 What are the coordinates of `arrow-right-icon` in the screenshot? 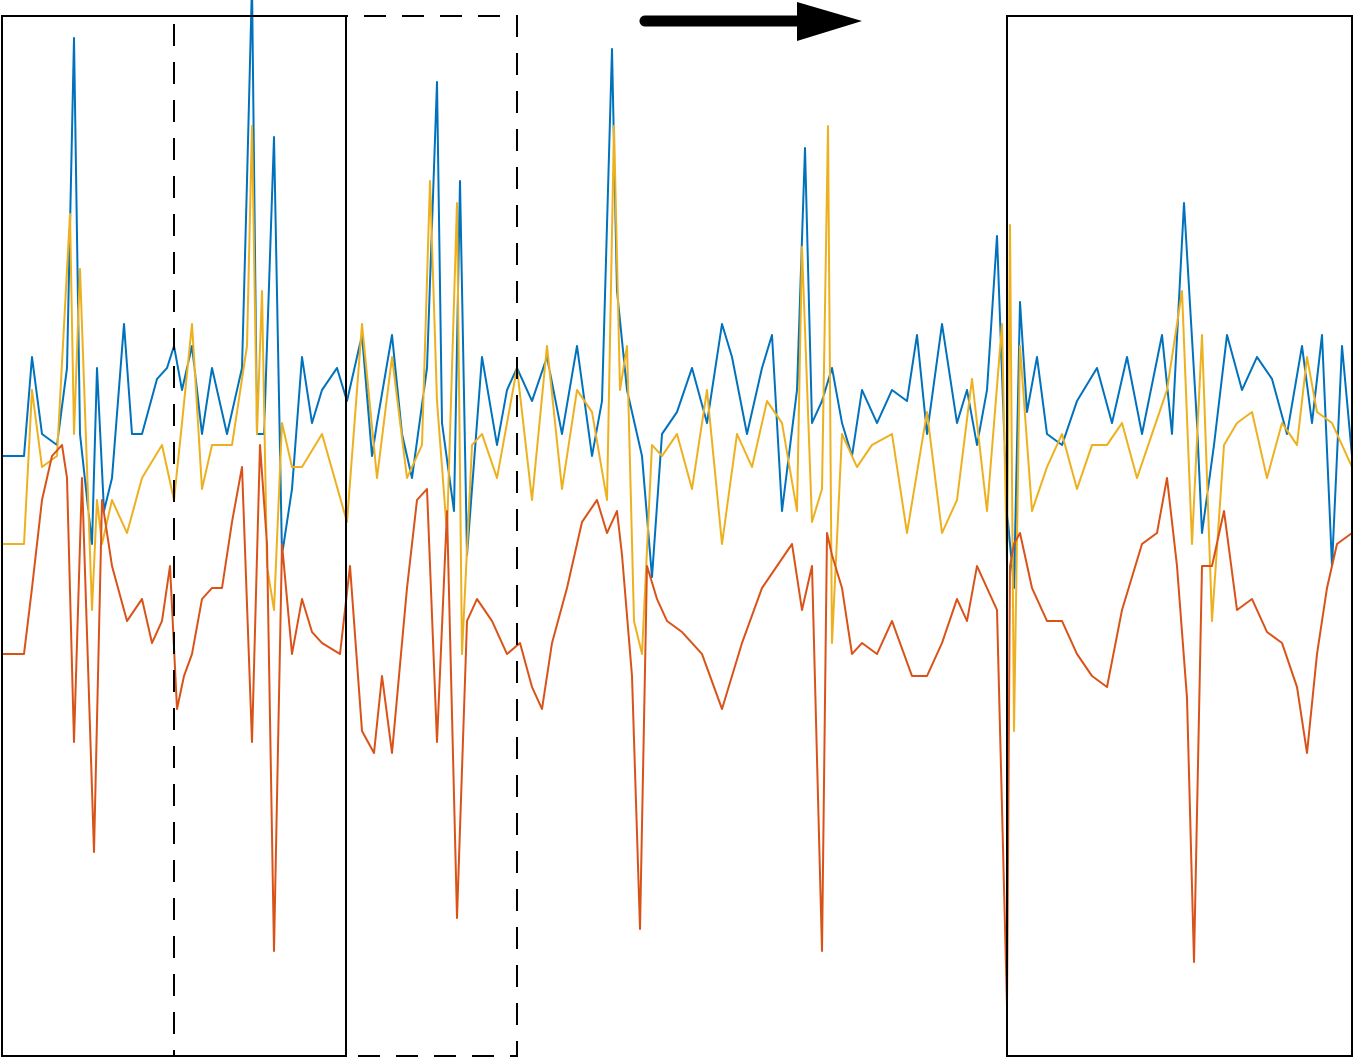 It's located at (829, 21).